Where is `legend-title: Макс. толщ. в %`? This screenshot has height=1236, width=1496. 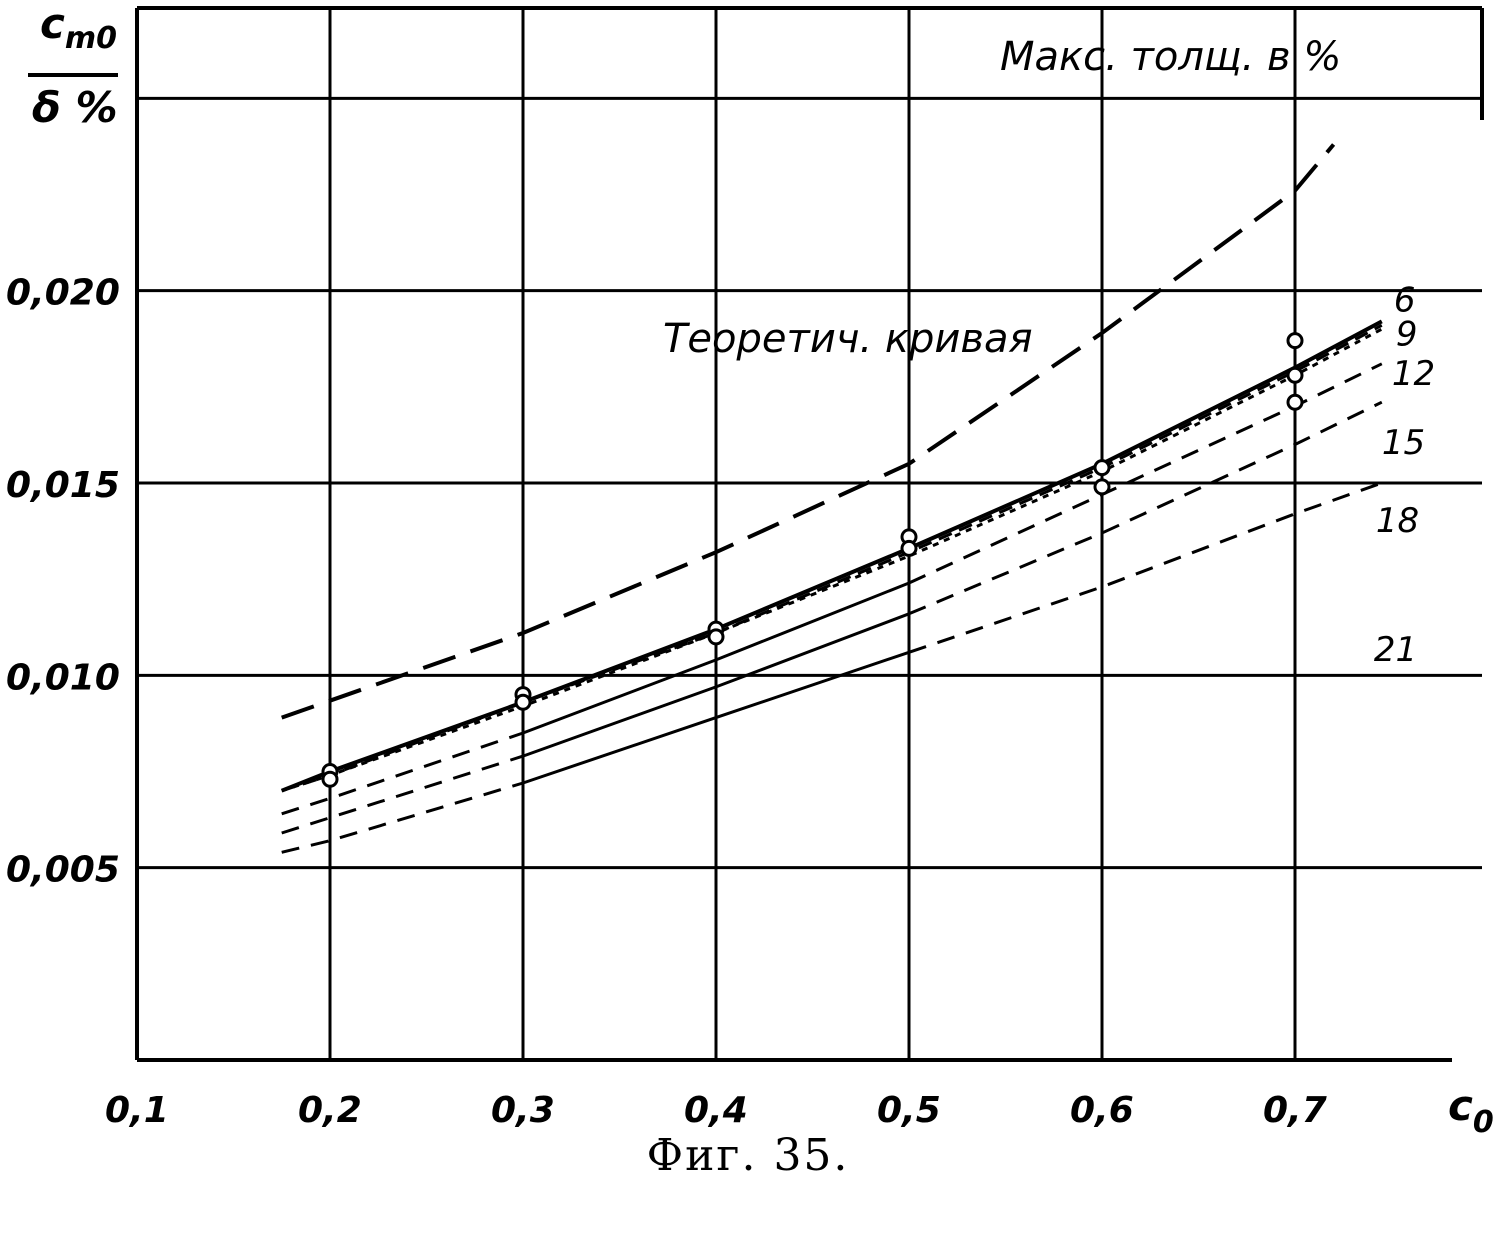
legend-title: Макс. толщ. в % is located at coordinates (1170, 57).